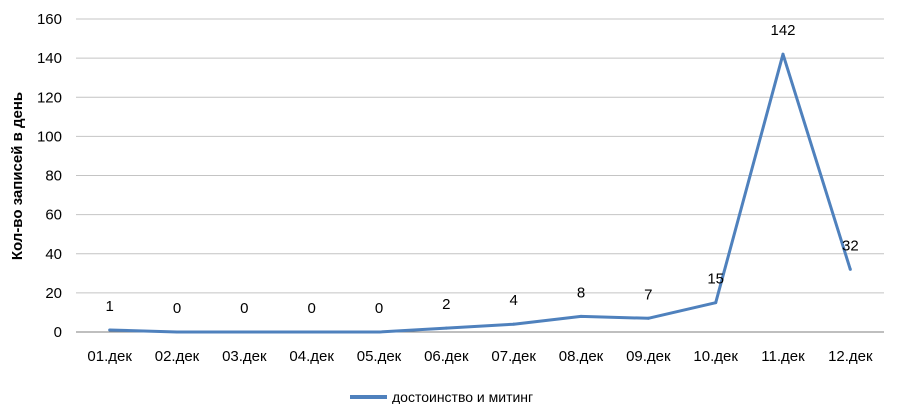  What do you see at coordinates (782, 30) in the screenshot?
I see `data-label: 142` at bounding box center [782, 30].